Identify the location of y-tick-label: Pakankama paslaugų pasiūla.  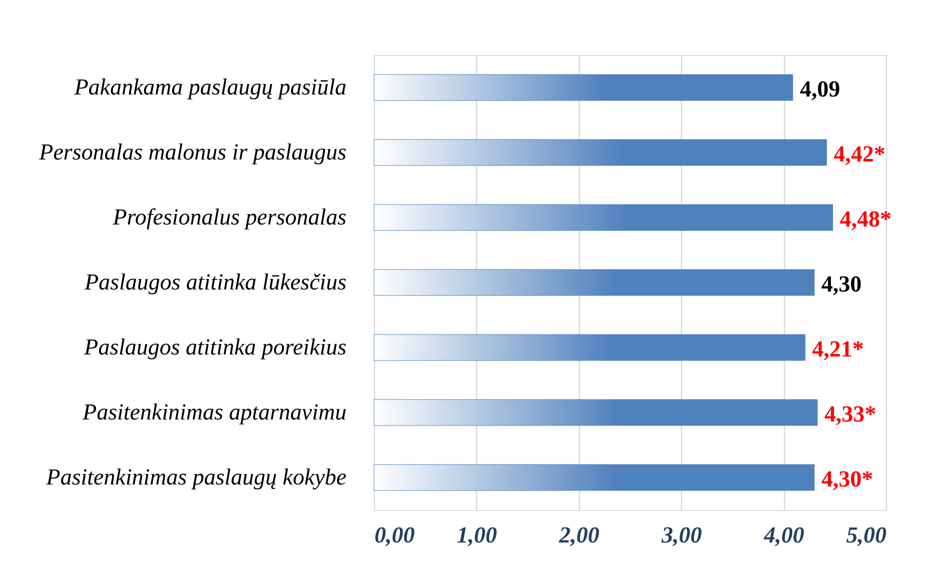
(209, 87).